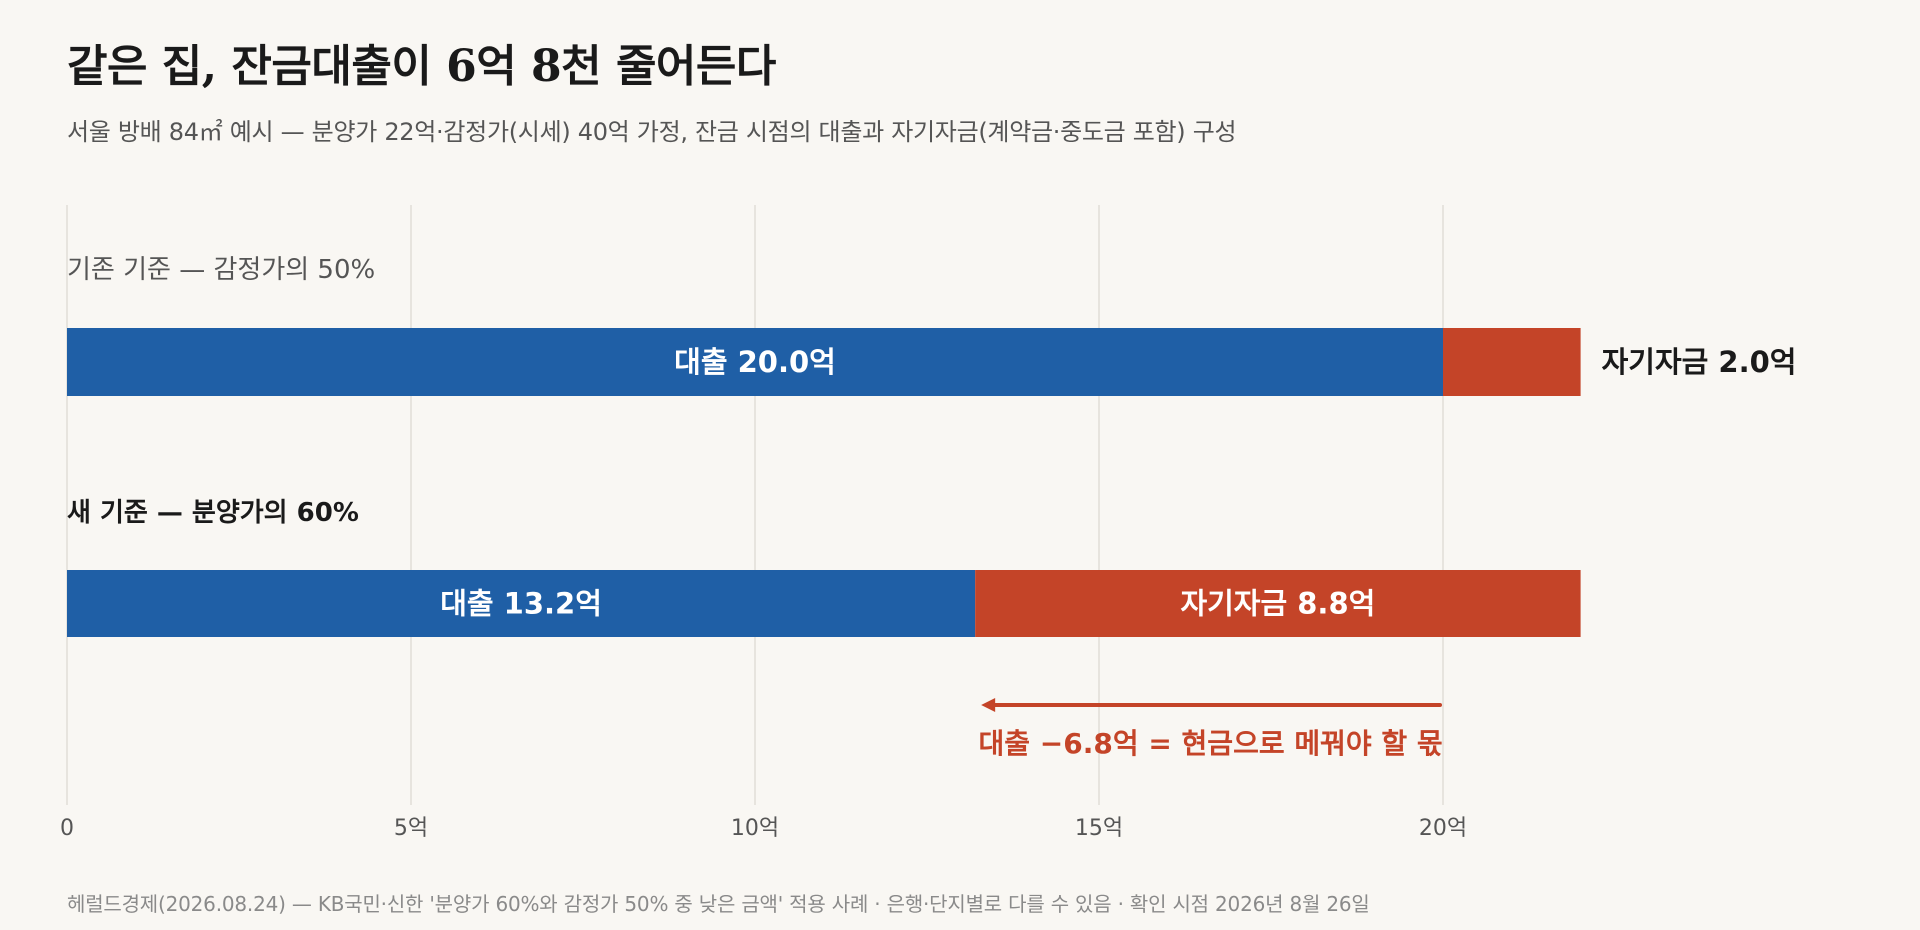 The image size is (1920, 930). I want to click on x-tick-label: 0, so click(67, 828).